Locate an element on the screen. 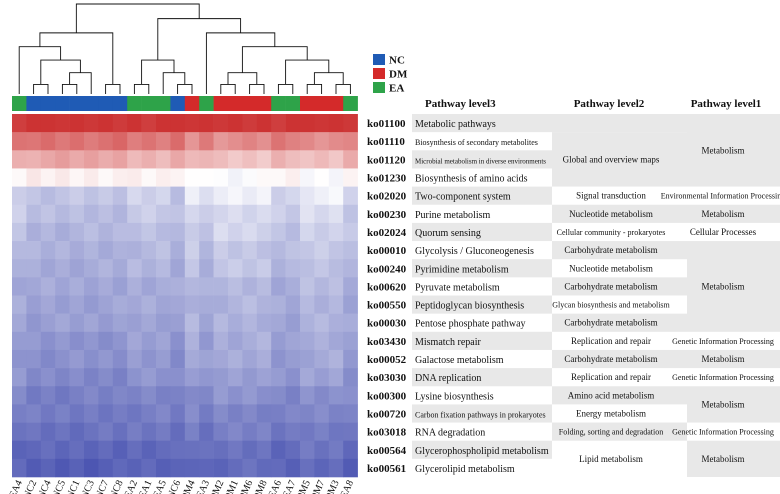 The height and width of the screenshot is (494, 780). row-id-label: ko00564 is located at coordinates (387, 451).